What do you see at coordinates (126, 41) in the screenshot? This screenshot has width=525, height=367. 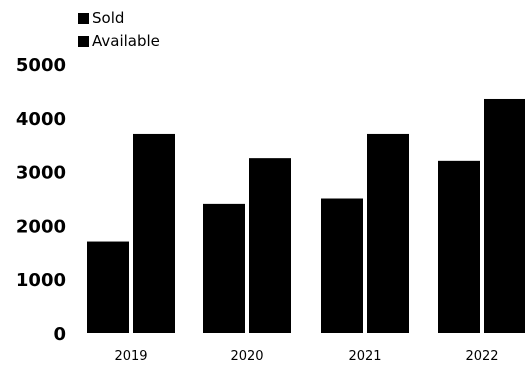 I see `legend-label-available: Available` at bounding box center [126, 41].